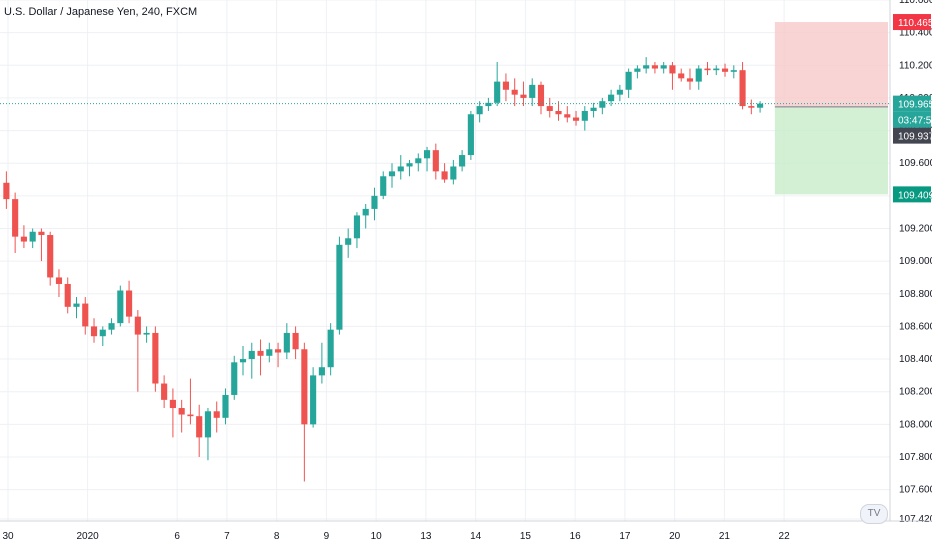 The height and width of the screenshot is (550, 932). I want to click on y-tick-label: 110.400, so click(915, 33).